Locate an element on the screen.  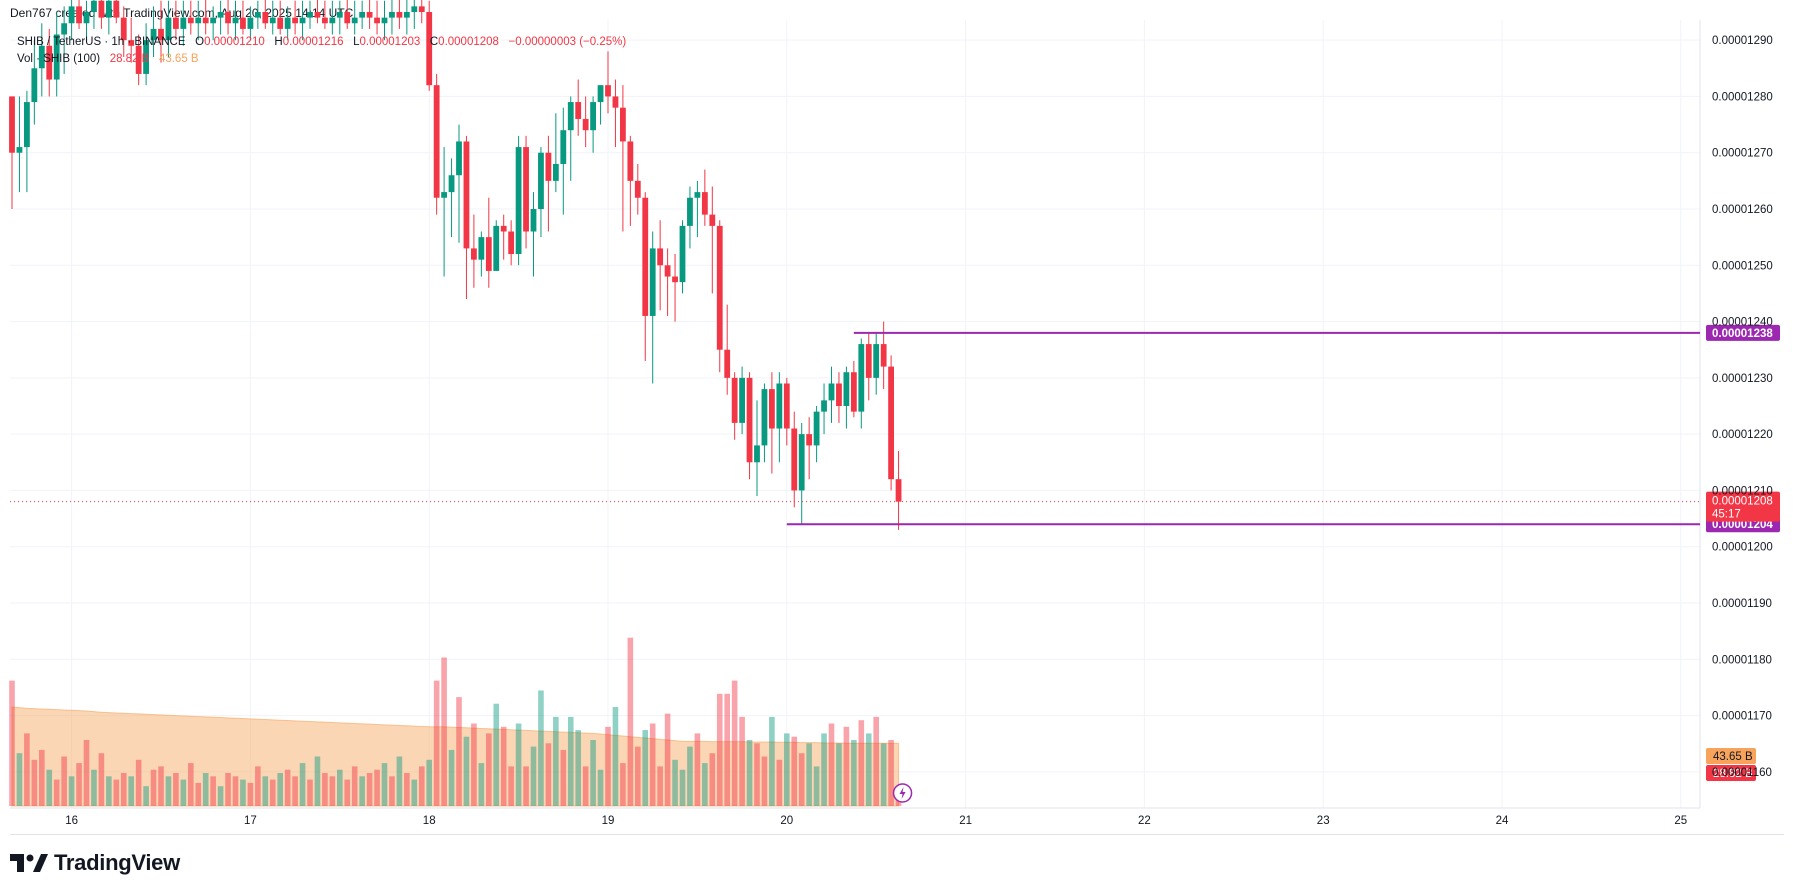
current-price-tag is located at coordinates (1743, 506).